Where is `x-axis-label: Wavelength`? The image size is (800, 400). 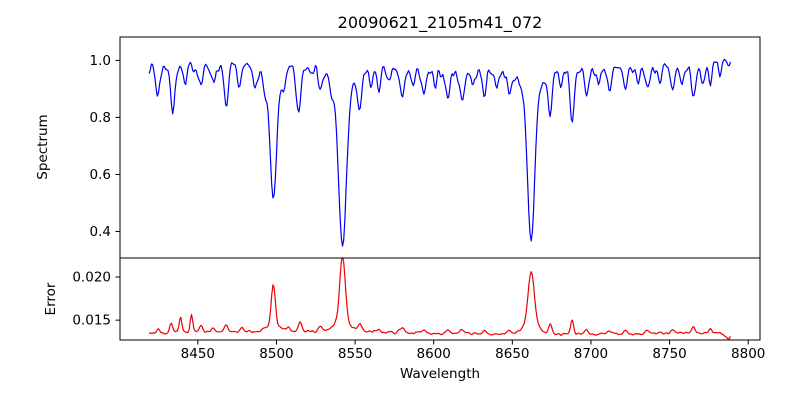
x-axis-label: Wavelength is located at coordinates (440, 374).